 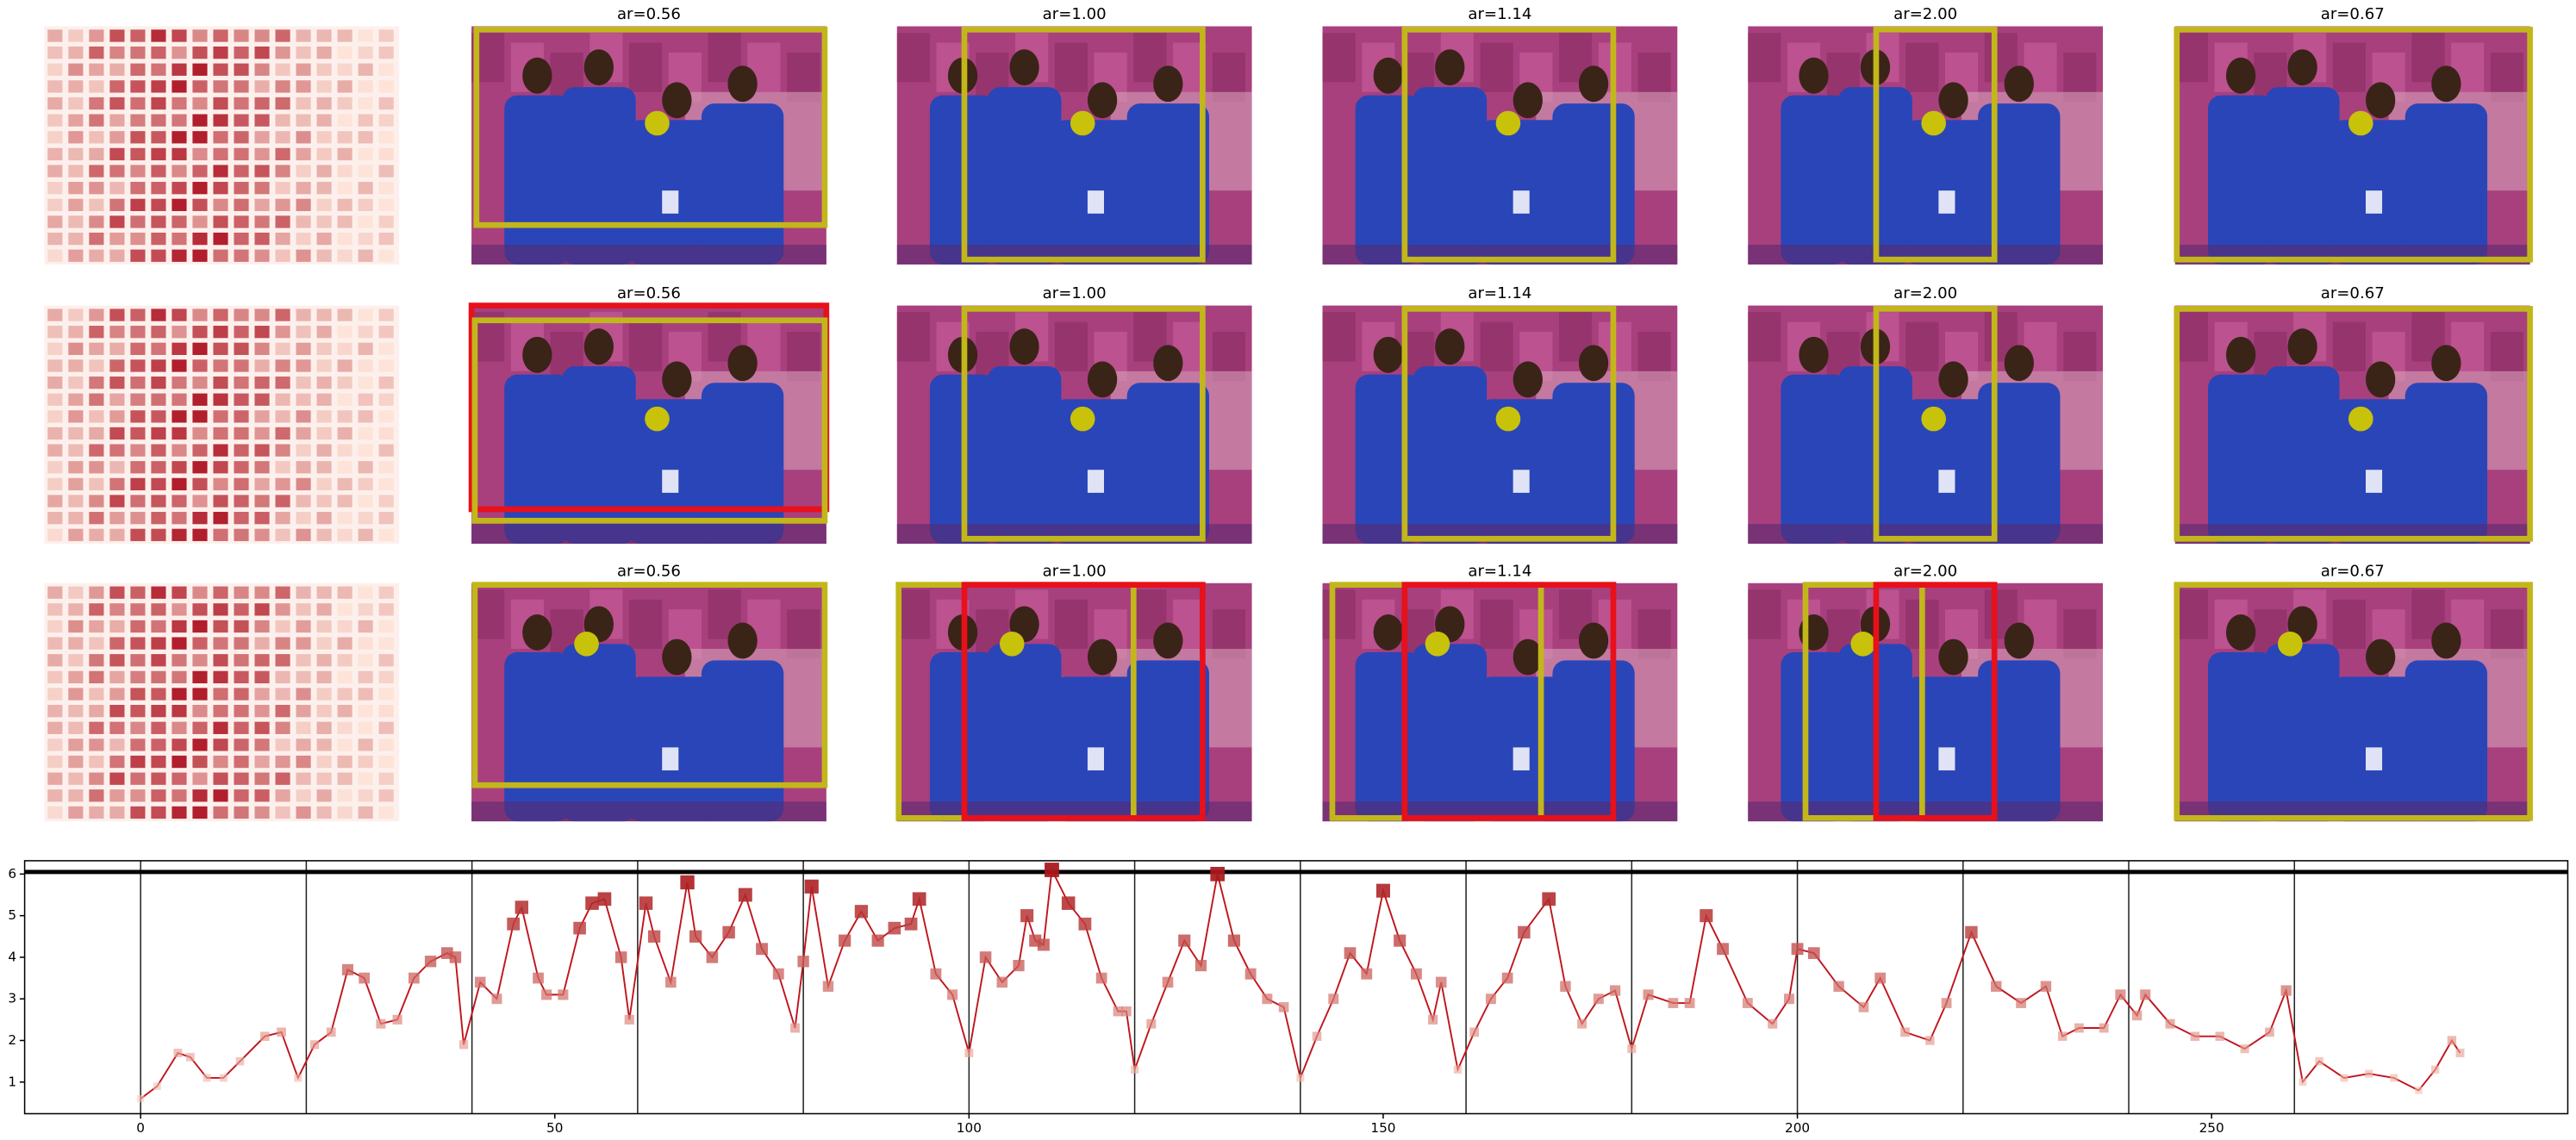 What do you see at coordinates (222, 424) in the screenshot?
I see `heatmap-background` at bounding box center [222, 424].